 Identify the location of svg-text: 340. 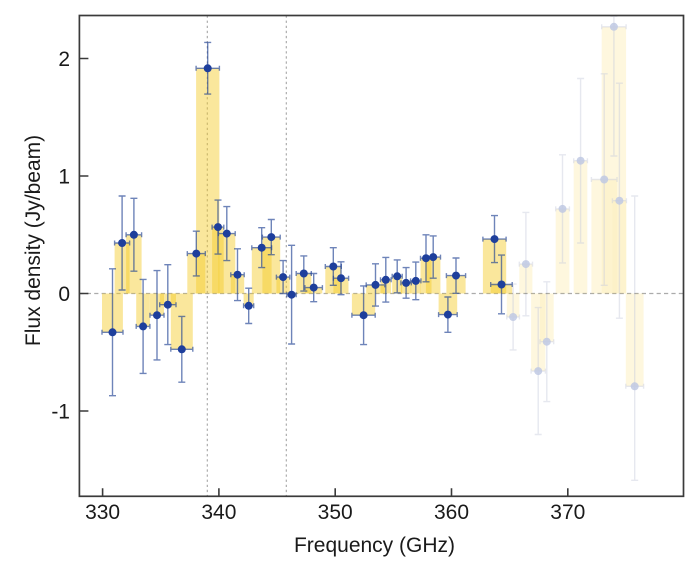
(218, 512).